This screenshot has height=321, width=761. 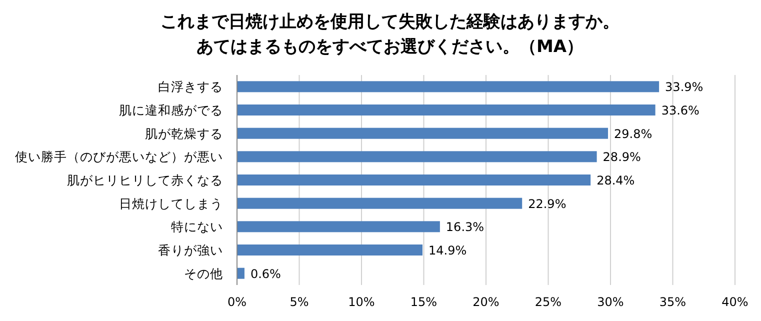 I want to click on x-tick-label: 40%, so click(x=735, y=302).